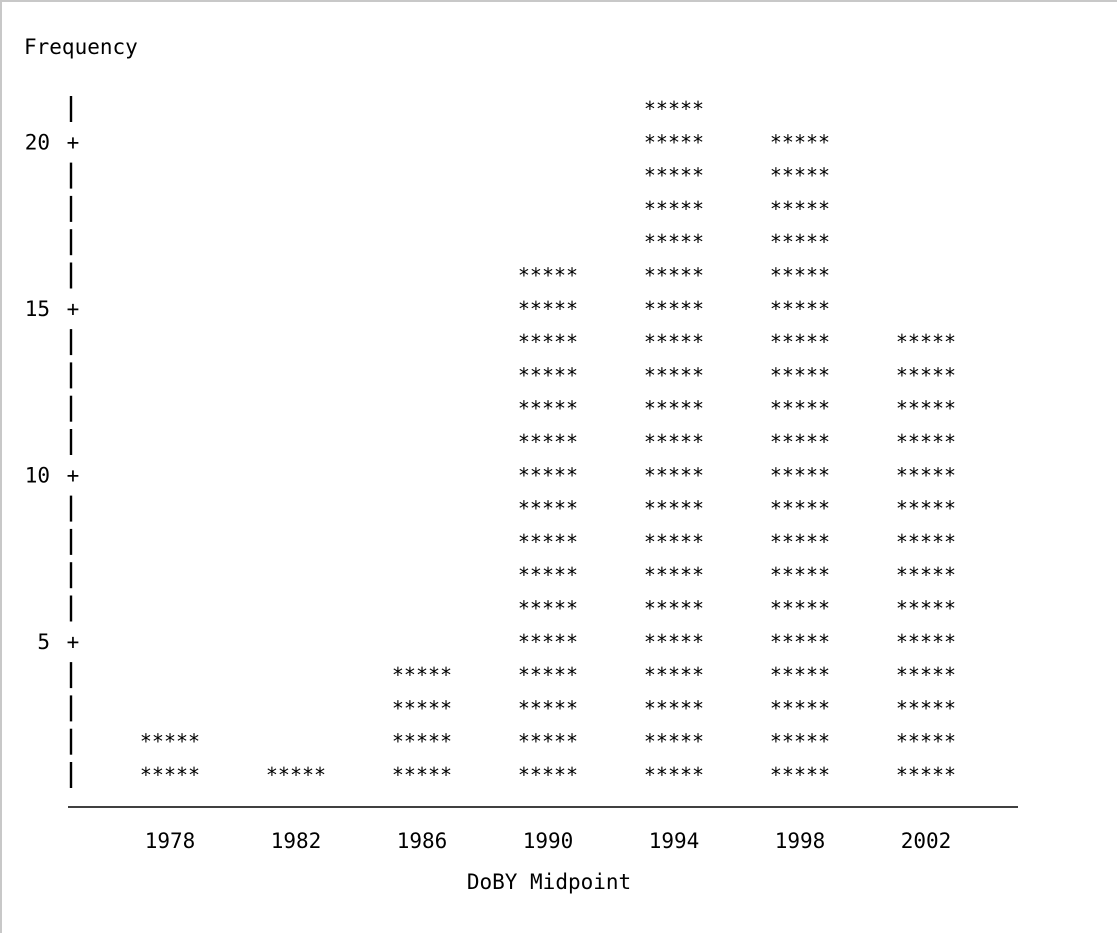 The width and height of the screenshot is (1117, 935). Describe the element at coordinates (37, 309) in the screenshot. I see `y-tick-label: 15` at that location.